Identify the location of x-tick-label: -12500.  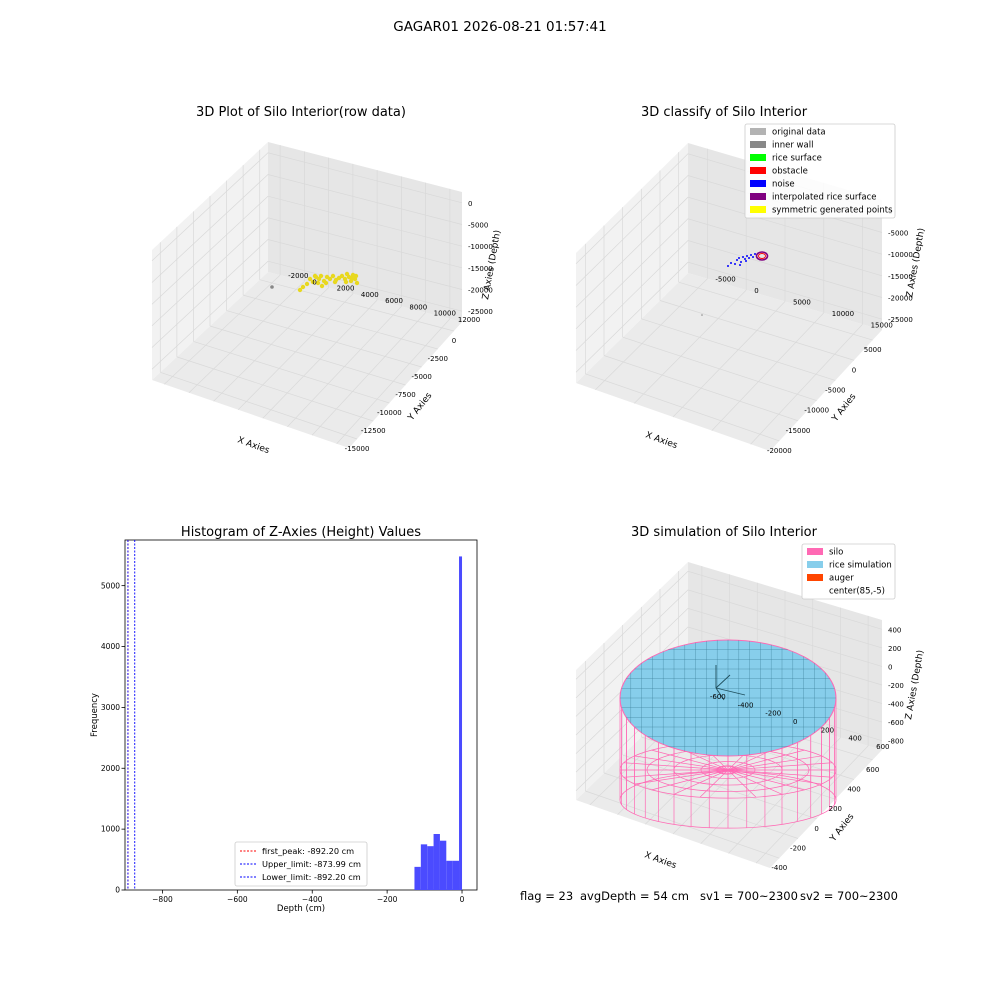
(373, 431).